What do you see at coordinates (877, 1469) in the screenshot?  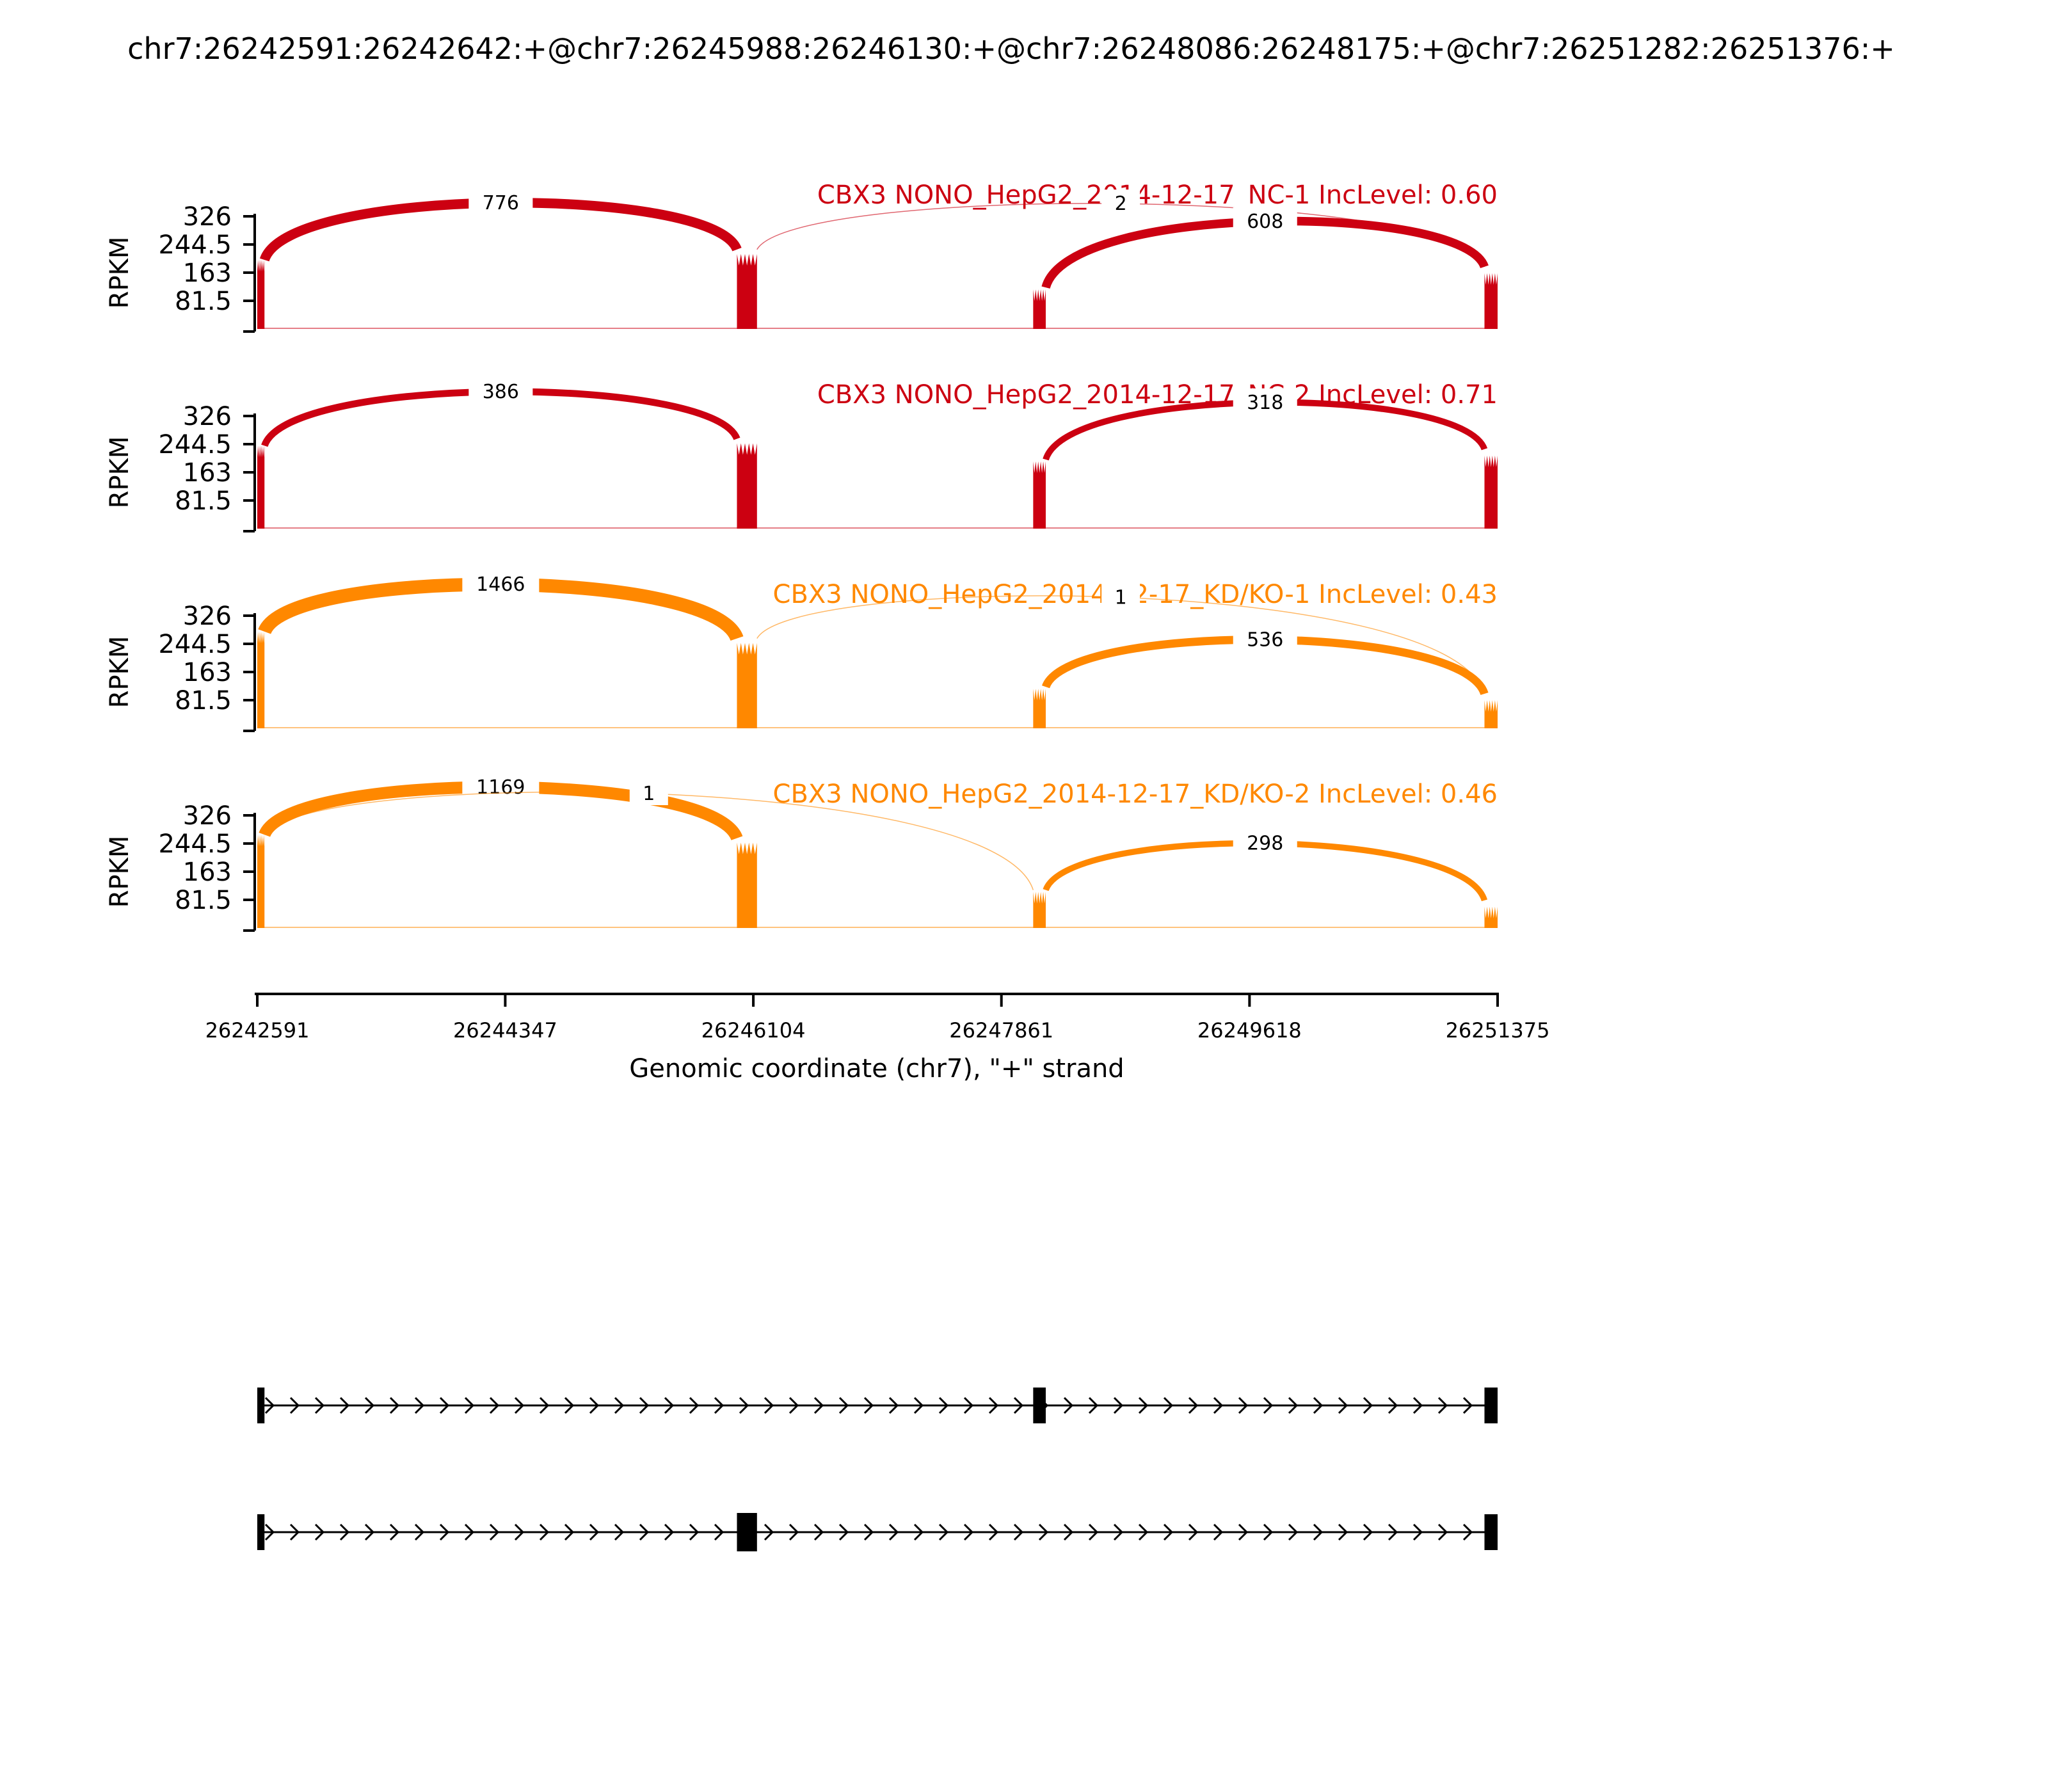 I see `isoform-structures` at bounding box center [877, 1469].